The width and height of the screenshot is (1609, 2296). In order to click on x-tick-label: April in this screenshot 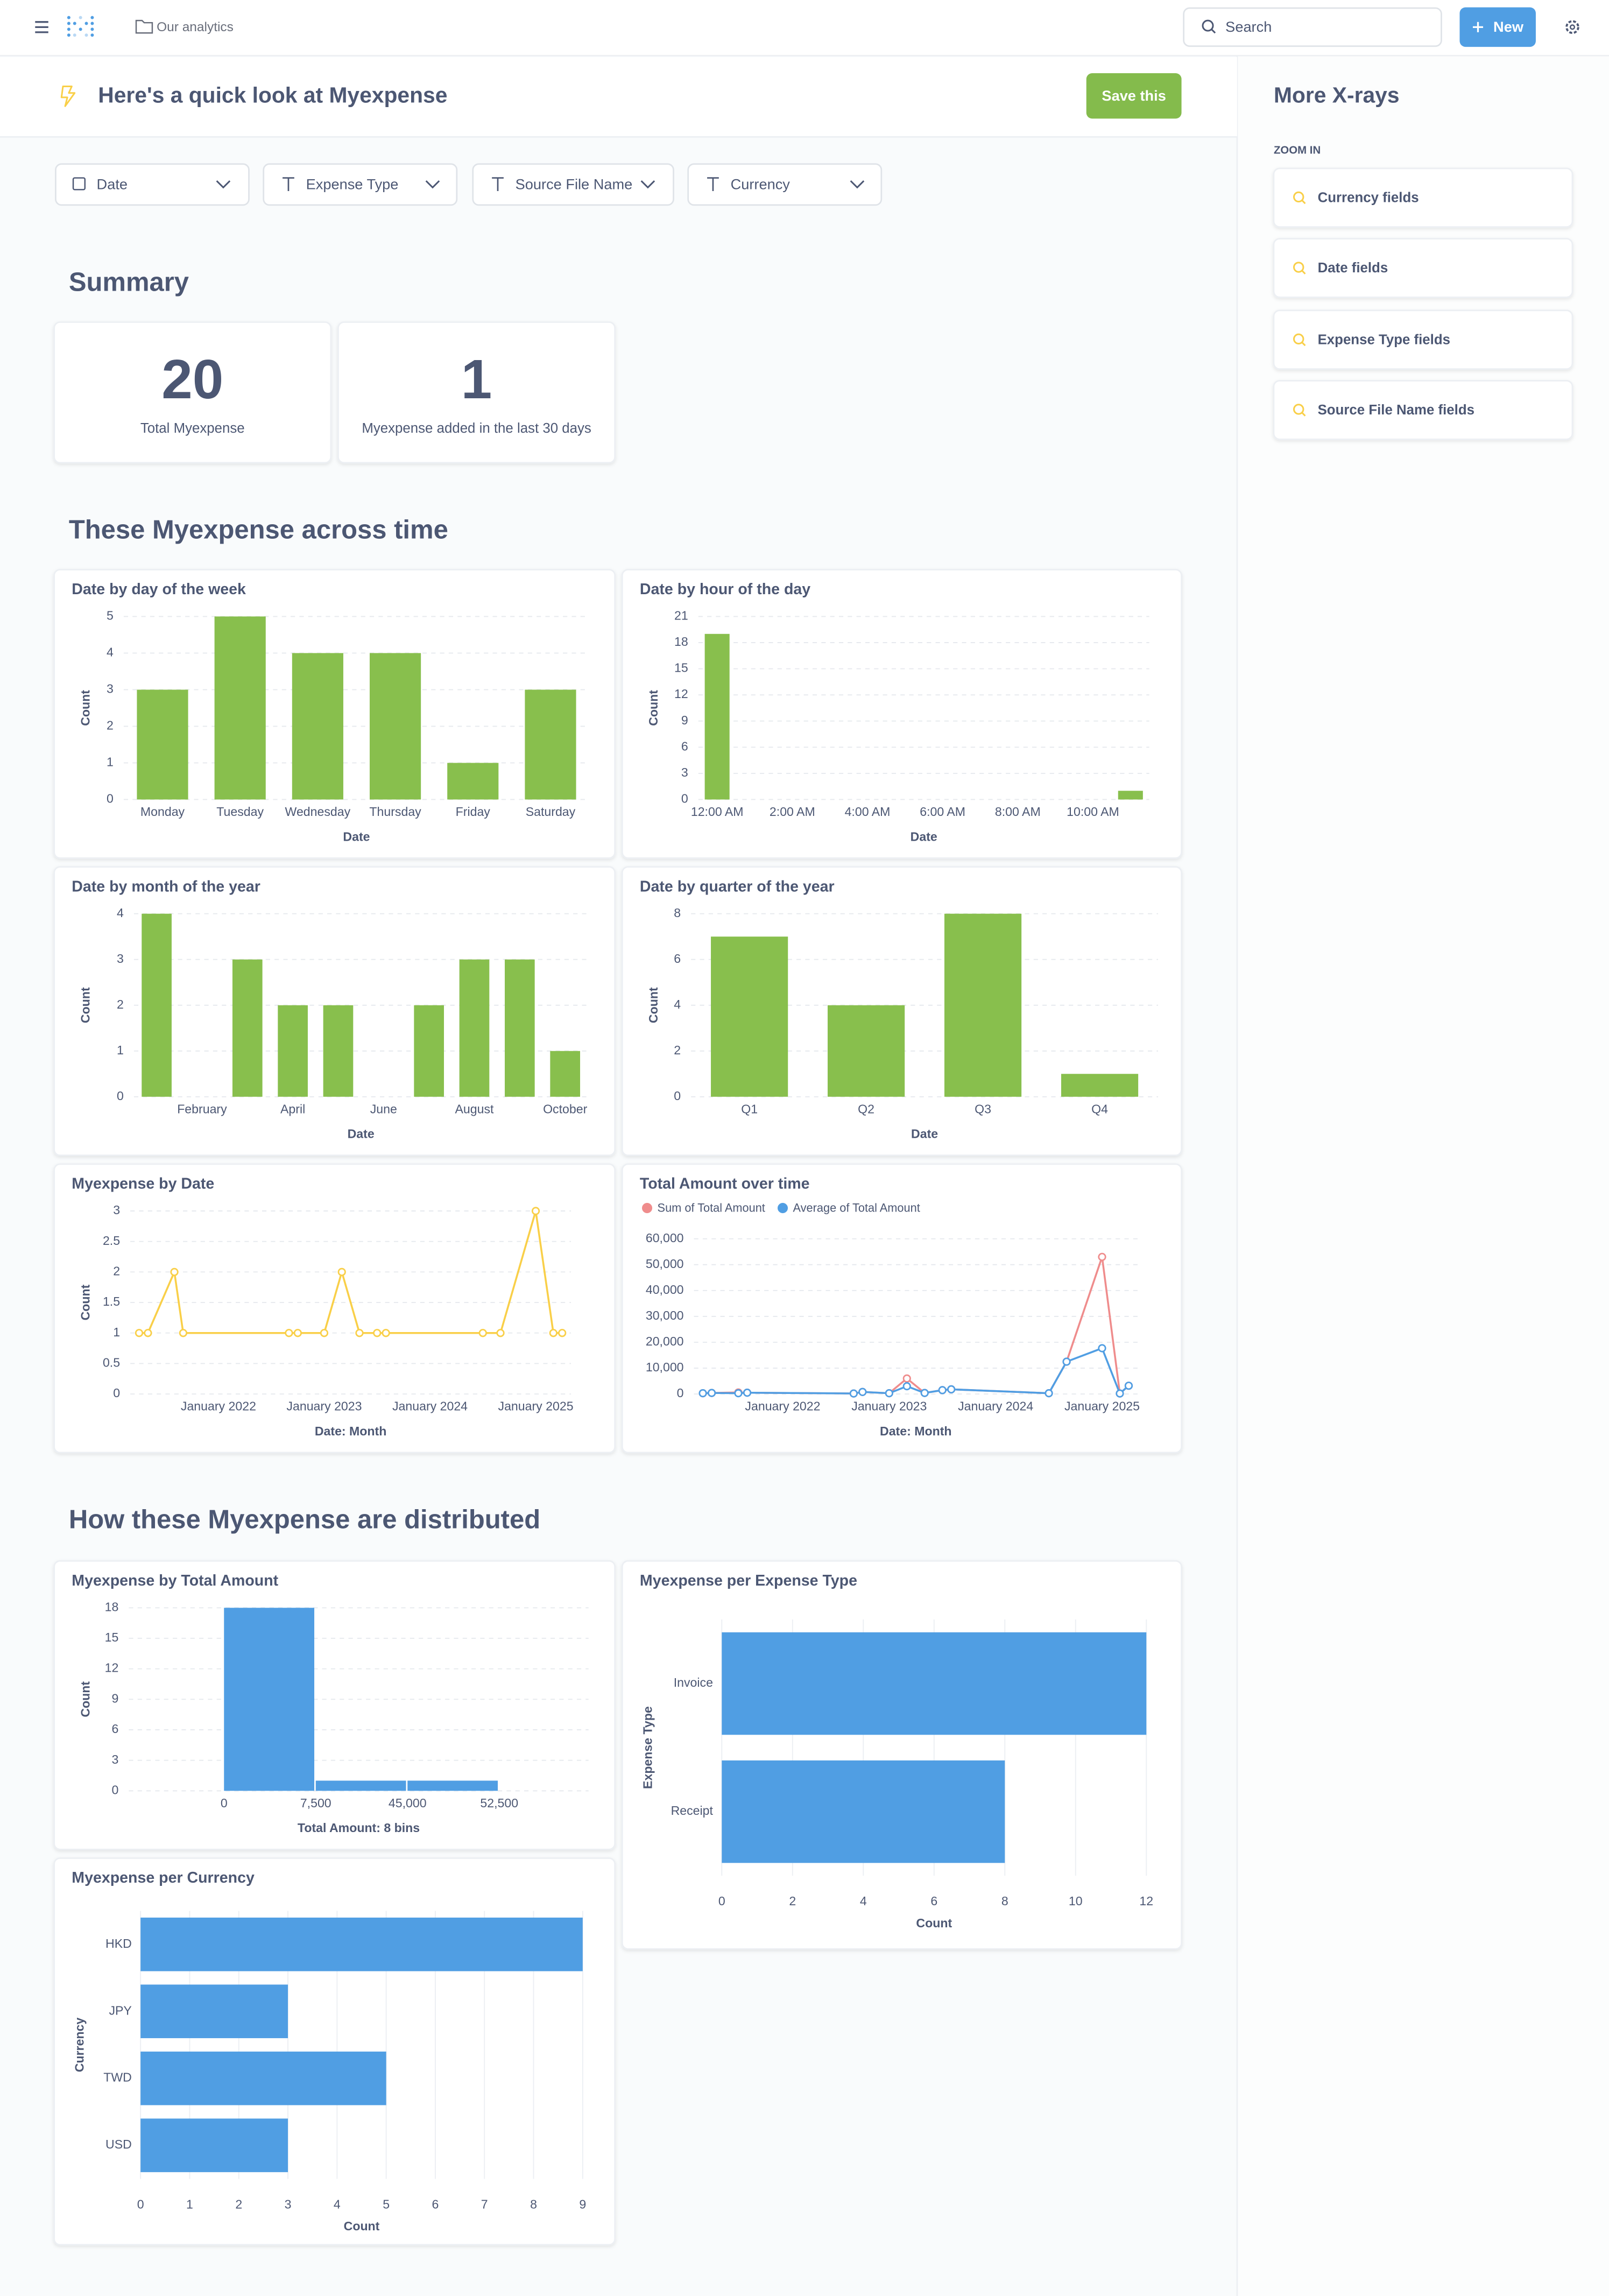, I will do `click(293, 1109)`.